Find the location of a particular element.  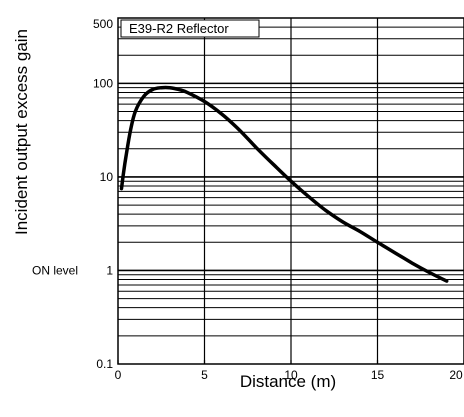

title-box-background is located at coordinates (190, 28).